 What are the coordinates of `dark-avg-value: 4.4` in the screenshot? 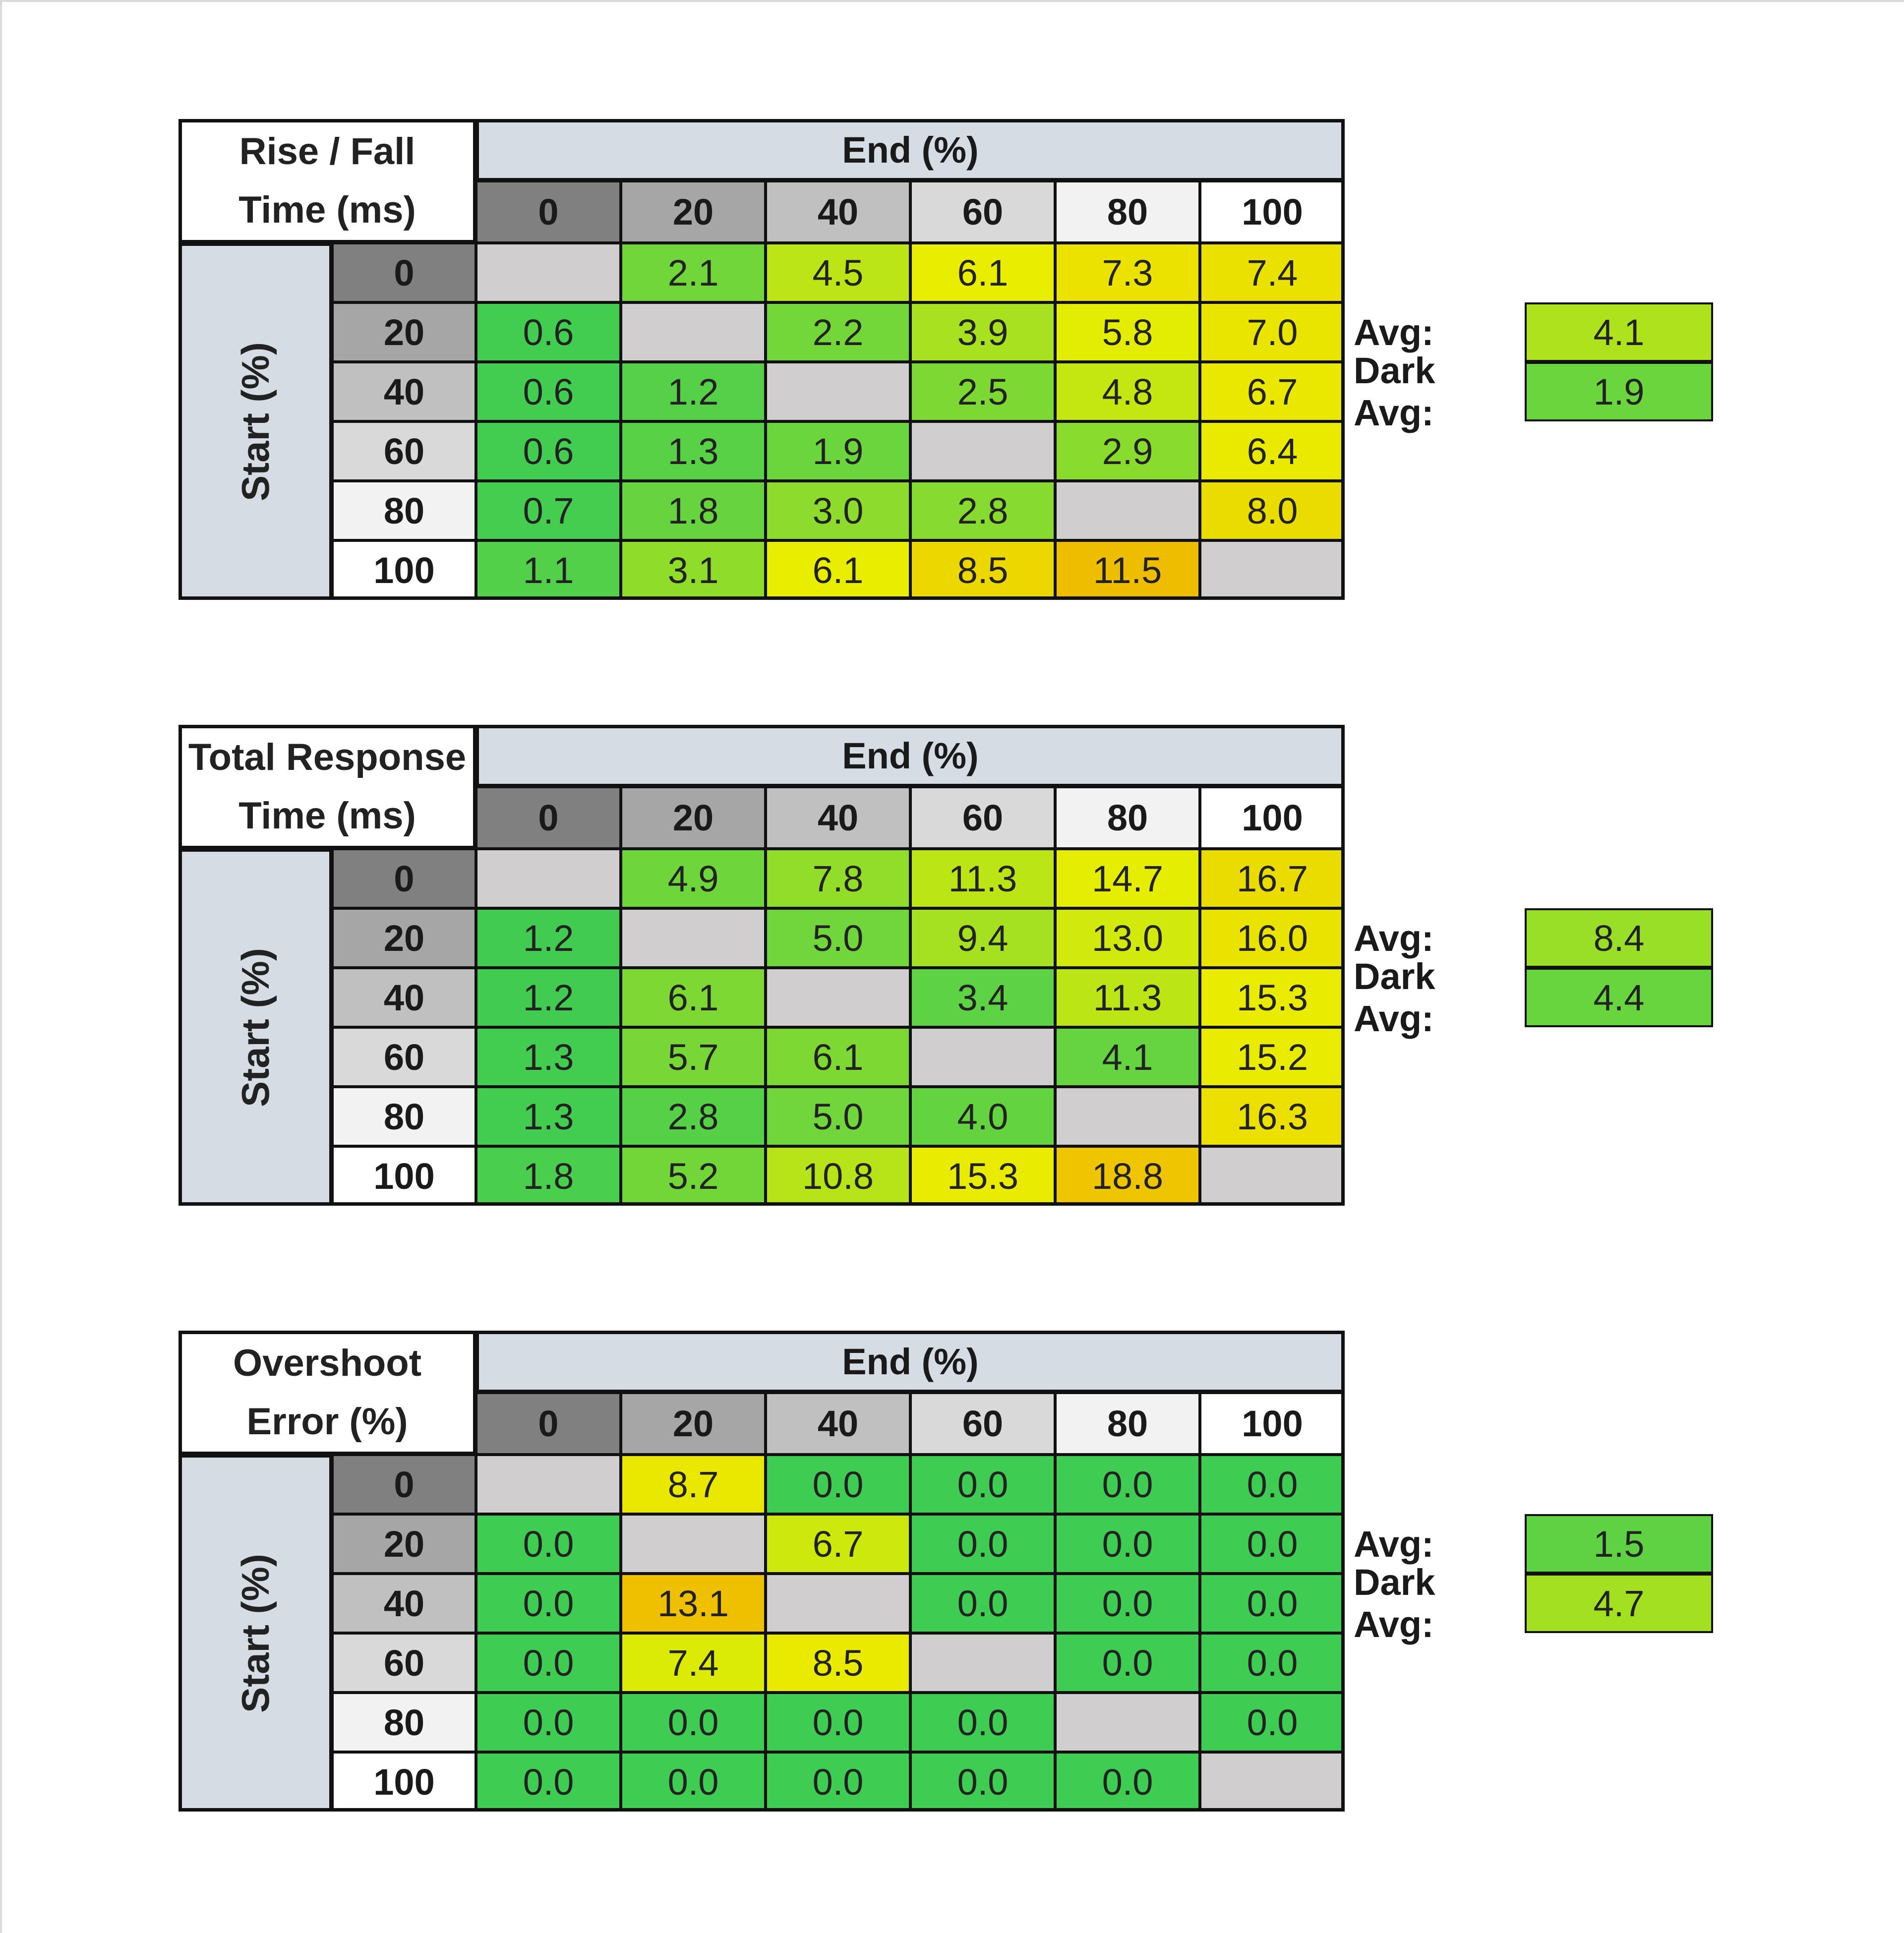 It's located at (1619, 997).